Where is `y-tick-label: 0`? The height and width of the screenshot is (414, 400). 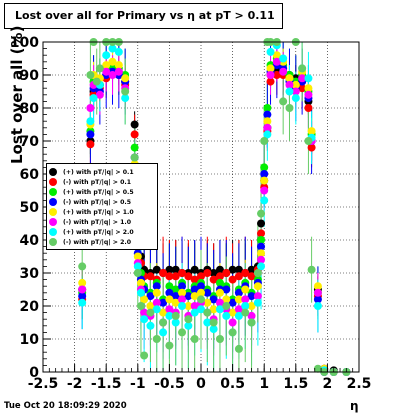
y-tick-label: 0 is located at coordinates (34, 373).